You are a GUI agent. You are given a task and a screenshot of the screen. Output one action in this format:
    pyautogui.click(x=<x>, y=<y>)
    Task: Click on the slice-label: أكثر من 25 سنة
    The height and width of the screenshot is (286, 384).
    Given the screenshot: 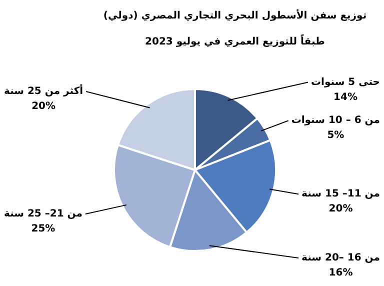 What is the action you would take?
    pyautogui.click(x=44, y=91)
    